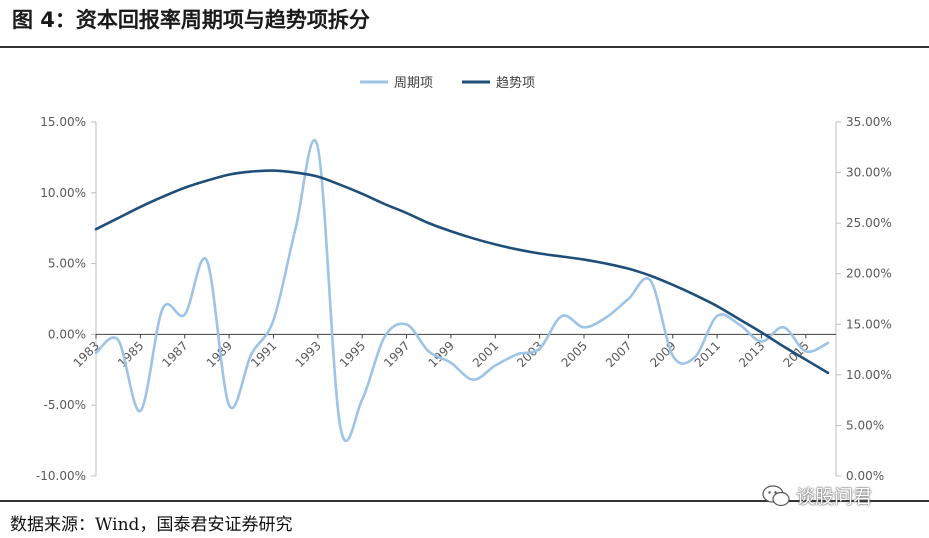 This screenshot has height=538, width=929. Describe the element at coordinates (869, 274) in the screenshot. I see `right-tick-label: 20.00%` at that location.